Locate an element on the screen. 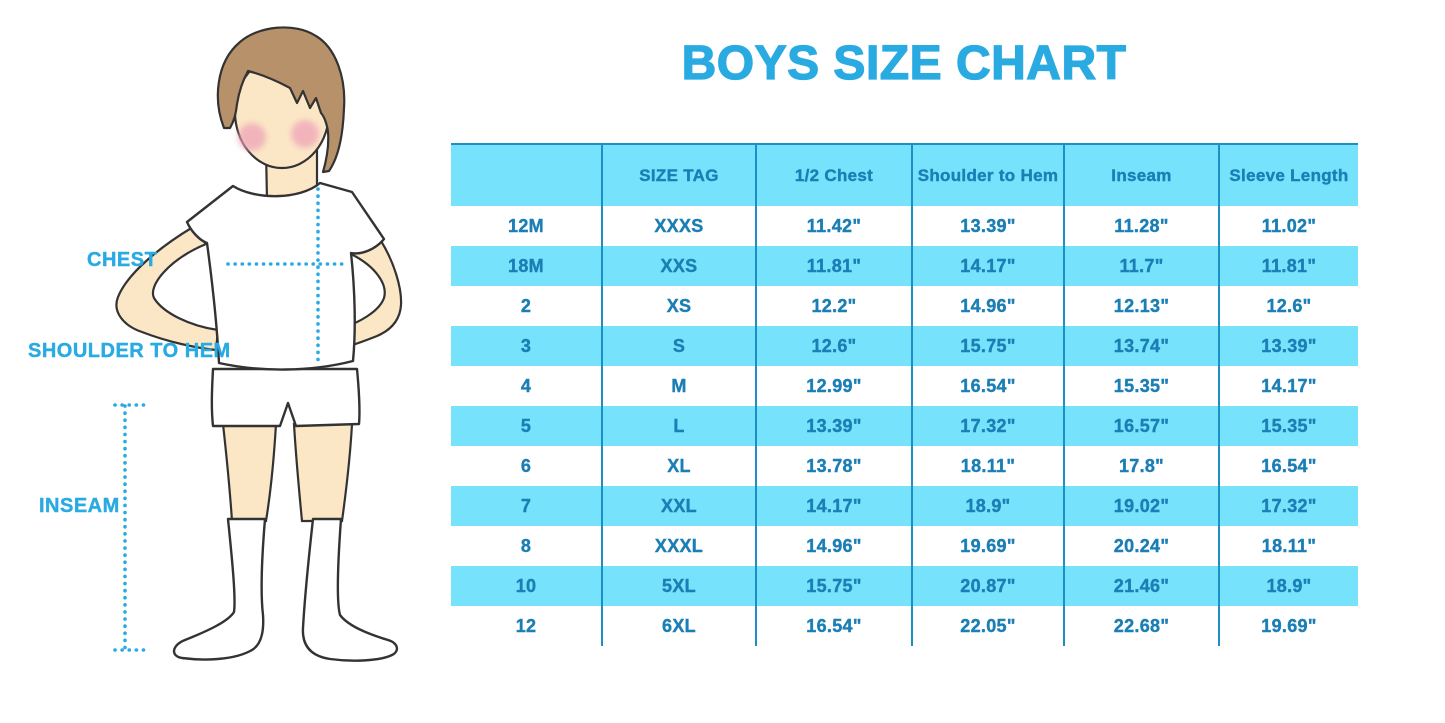 Image resolution: width=1445 pixels, height=723 pixels. table-cell: XXL is located at coordinates (680, 506).